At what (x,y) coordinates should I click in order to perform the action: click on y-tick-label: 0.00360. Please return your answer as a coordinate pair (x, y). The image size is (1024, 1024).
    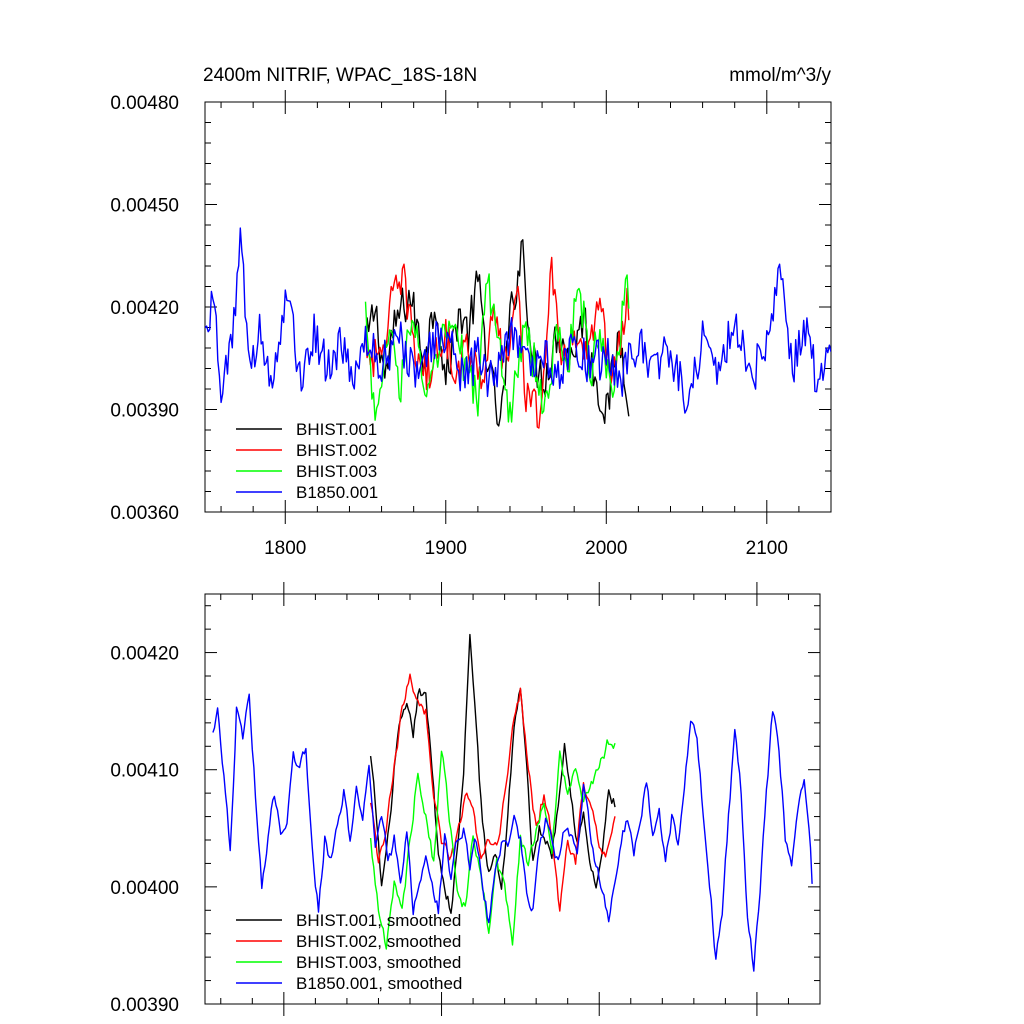
    Looking at the image, I should click on (144, 513).